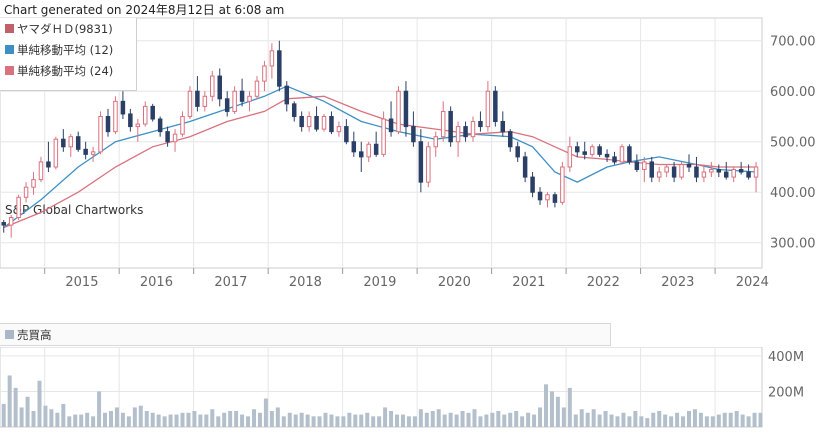 The height and width of the screenshot is (435, 833). Describe the element at coordinates (379, 282) in the screenshot. I see `x-tick-label: 2019` at that location.